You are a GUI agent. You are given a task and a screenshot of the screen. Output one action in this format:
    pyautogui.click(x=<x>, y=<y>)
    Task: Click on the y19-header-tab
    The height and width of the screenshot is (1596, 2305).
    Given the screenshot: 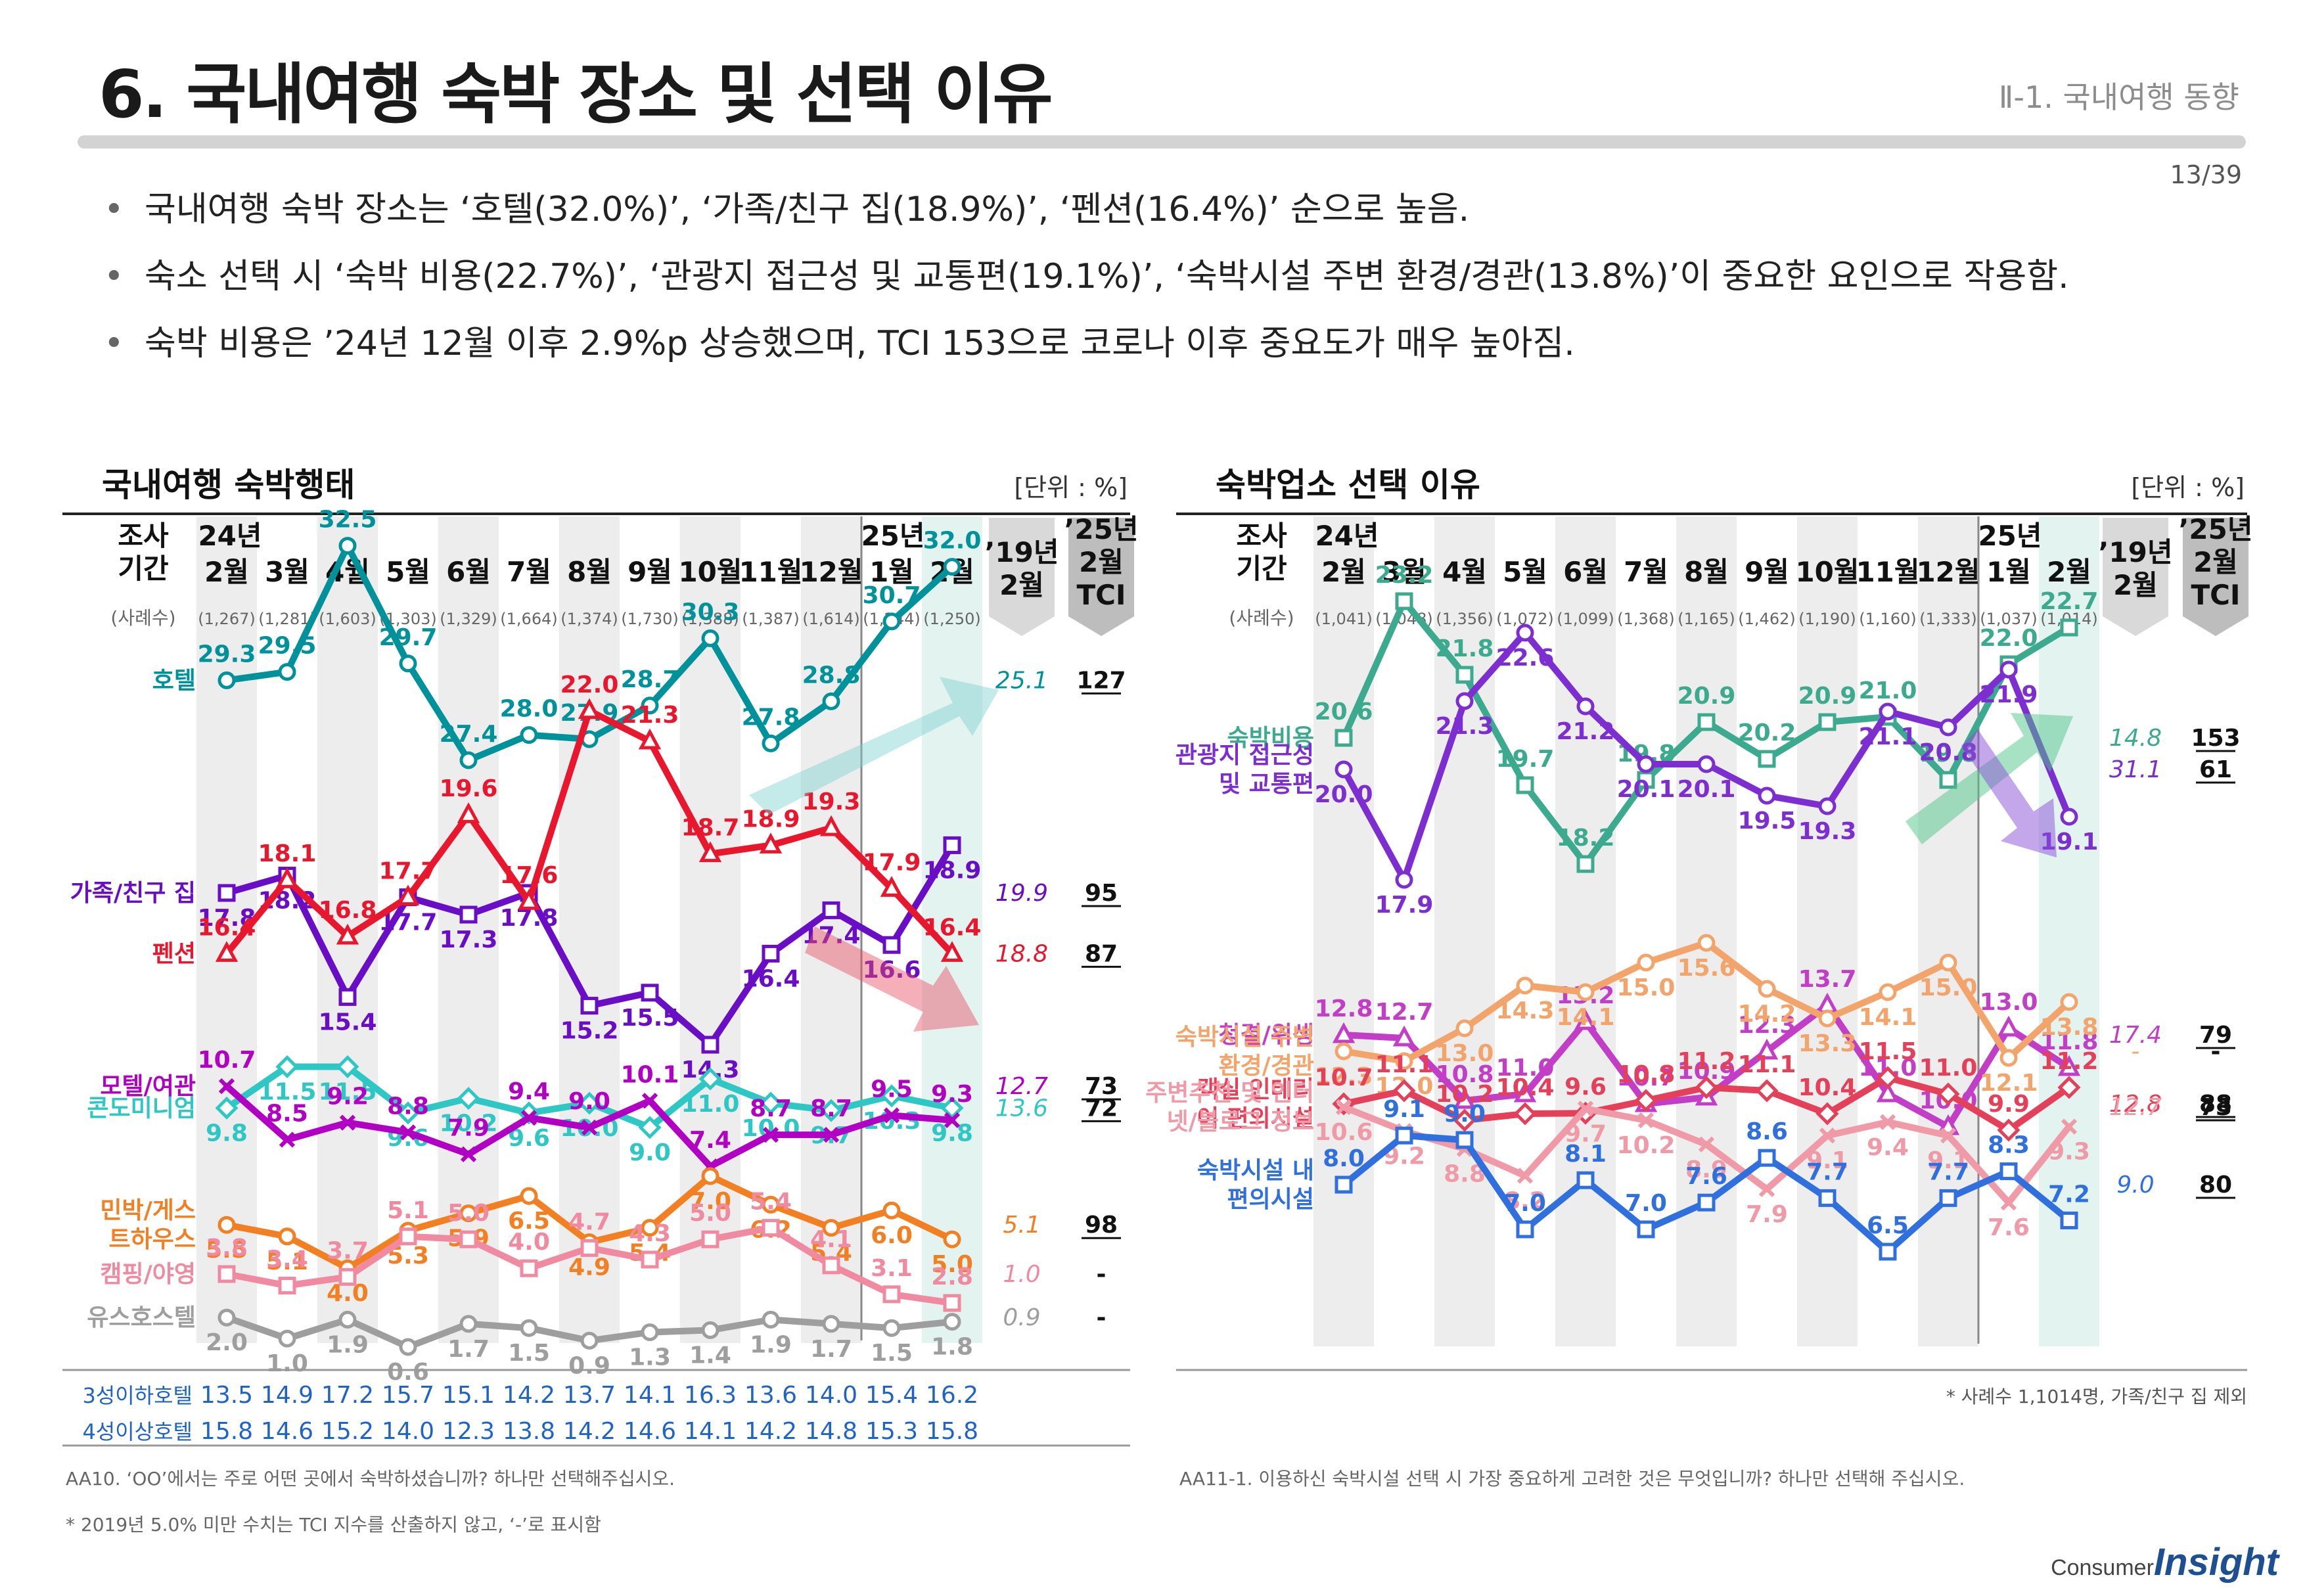 What is the action you would take?
    pyautogui.click(x=1022, y=577)
    